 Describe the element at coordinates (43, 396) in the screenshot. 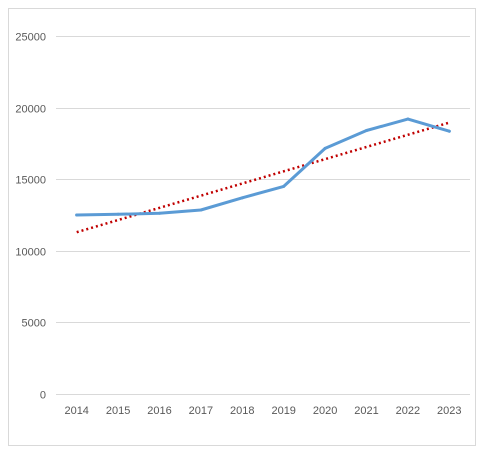

I see `y-tick-label: 0` at that location.